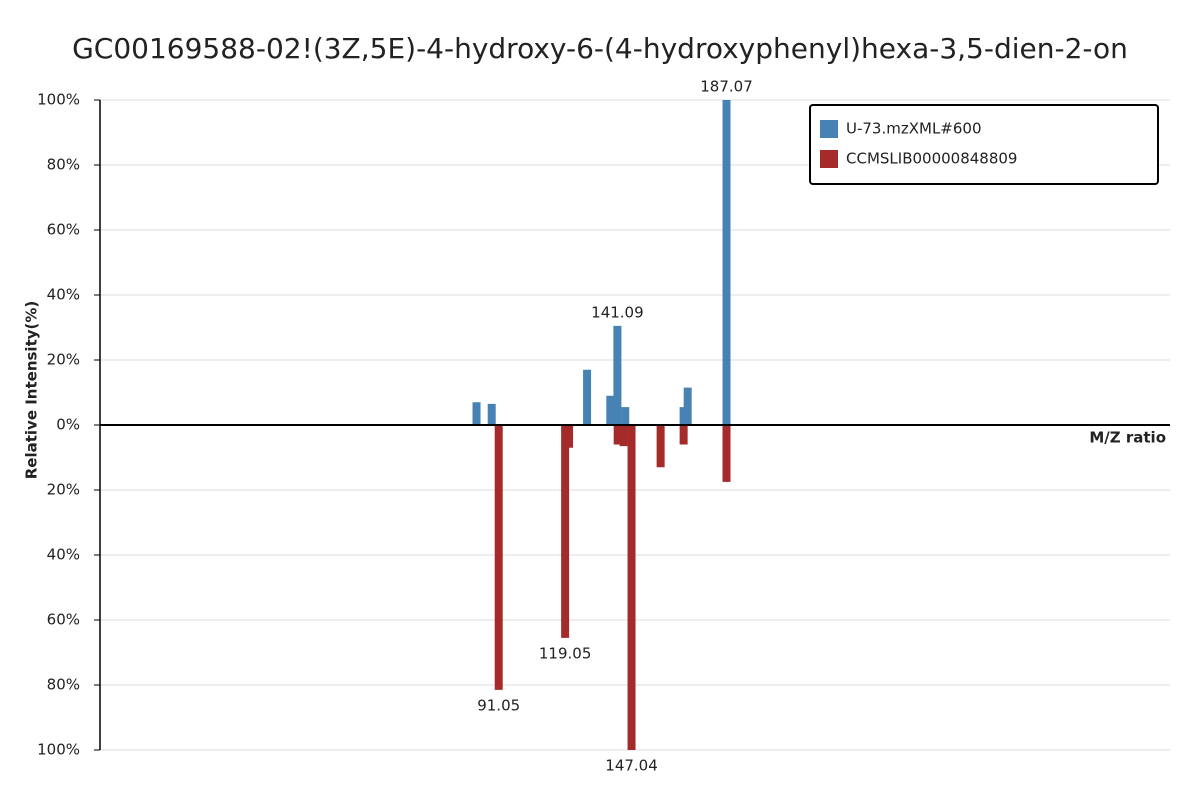 The width and height of the screenshot is (1200, 800). I want to click on peak-label: 187.07, so click(726, 87).